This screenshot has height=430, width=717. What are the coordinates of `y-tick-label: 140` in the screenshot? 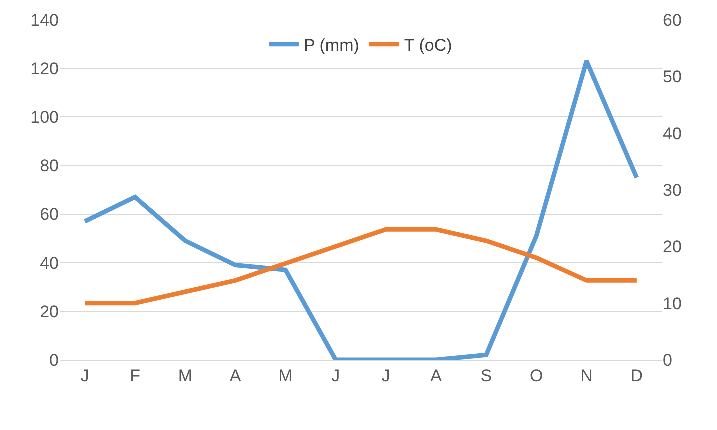 It's located at (44, 20).